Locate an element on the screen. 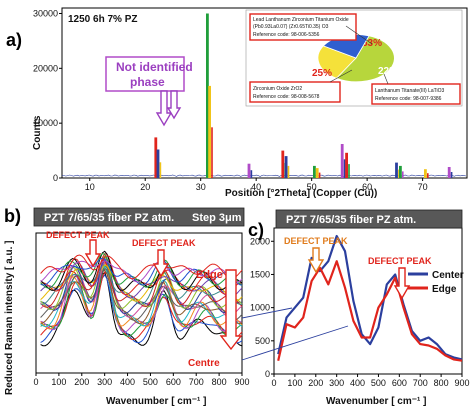  xrd-y-tick-label: 20000 is located at coordinates (45, 68).